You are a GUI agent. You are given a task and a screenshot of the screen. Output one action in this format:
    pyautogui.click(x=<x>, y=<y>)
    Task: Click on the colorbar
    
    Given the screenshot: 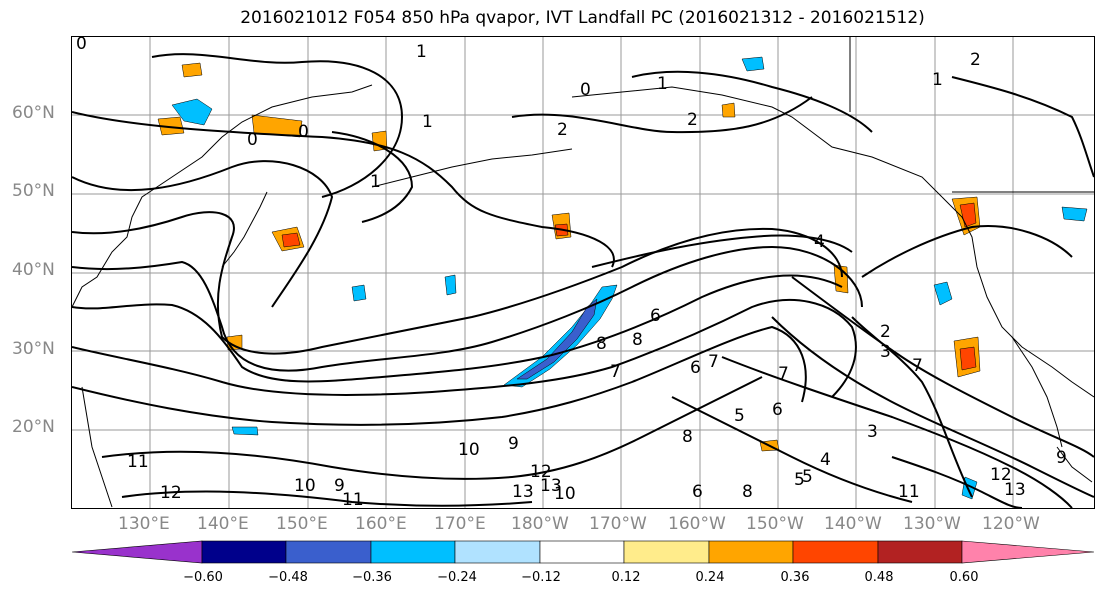 What is the action you would take?
    pyautogui.click(x=583, y=554)
    